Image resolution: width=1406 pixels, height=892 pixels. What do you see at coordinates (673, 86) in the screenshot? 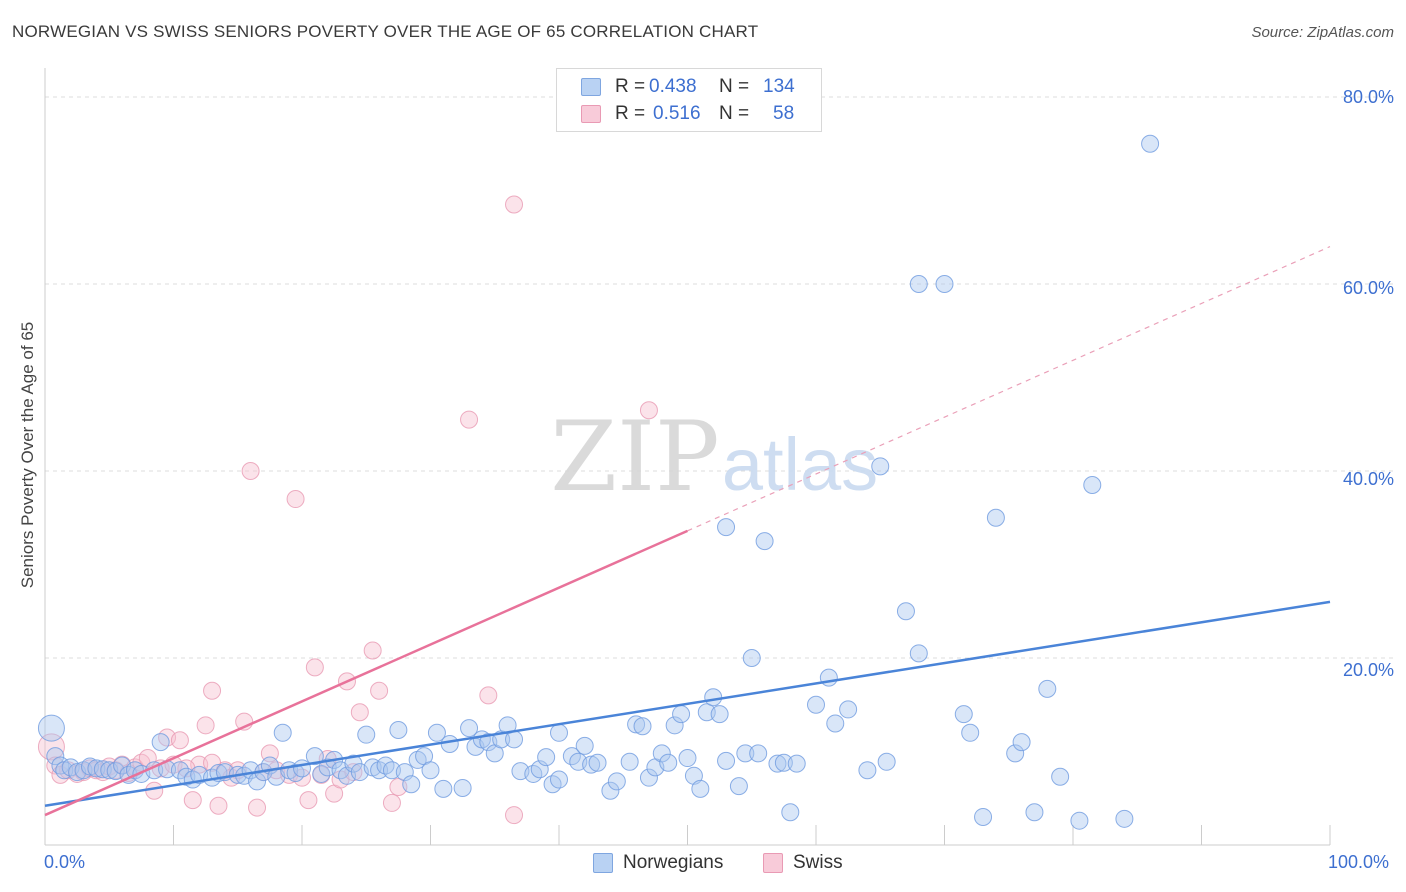
I see `r-value: 0.438` at bounding box center [673, 86].